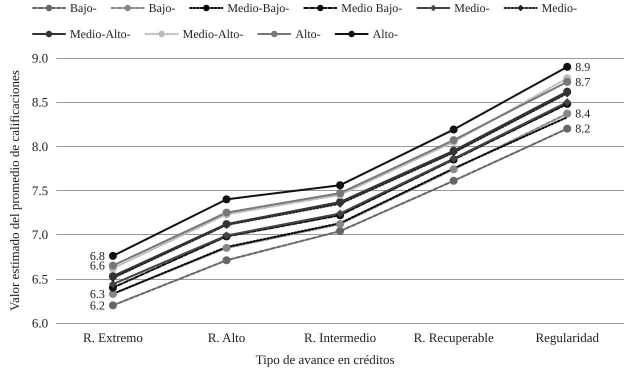 The height and width of the screenshot is (371, 624). I want to click on y-tick-label: 9.0, so click(40, 58).